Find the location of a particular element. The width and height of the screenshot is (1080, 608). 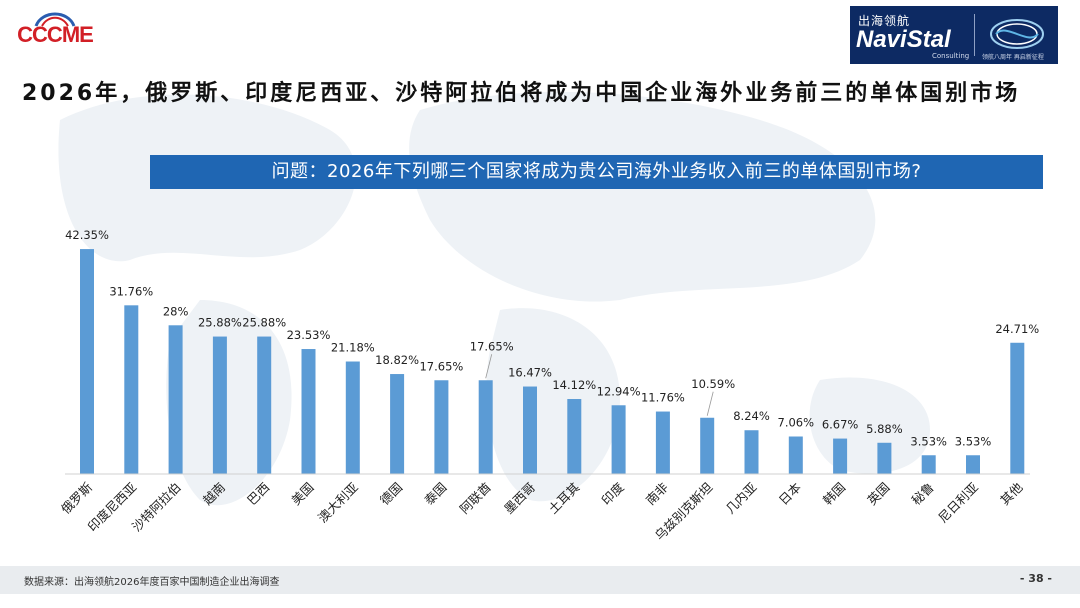

navistal-cn-name: 出海领航 is located at coordinates (884, 21).